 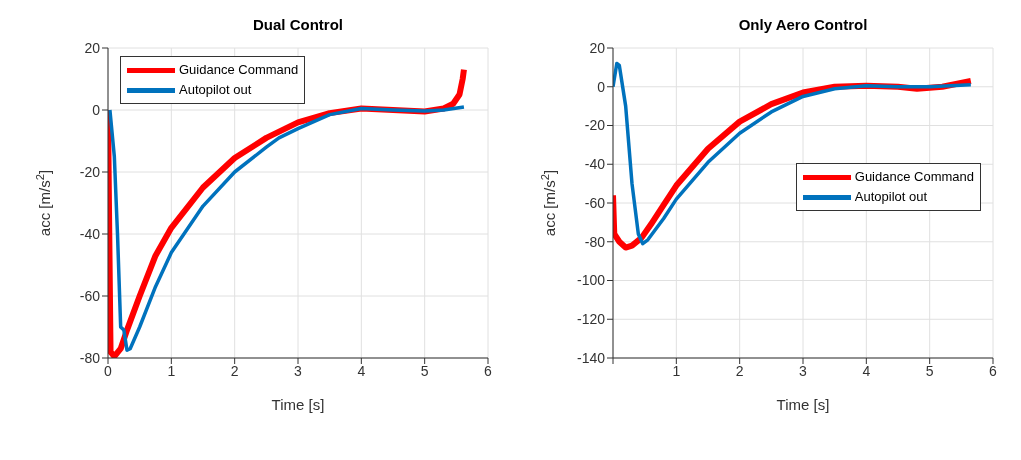 I want to click on y-tick-label: -100, so click(x=591, y=280).